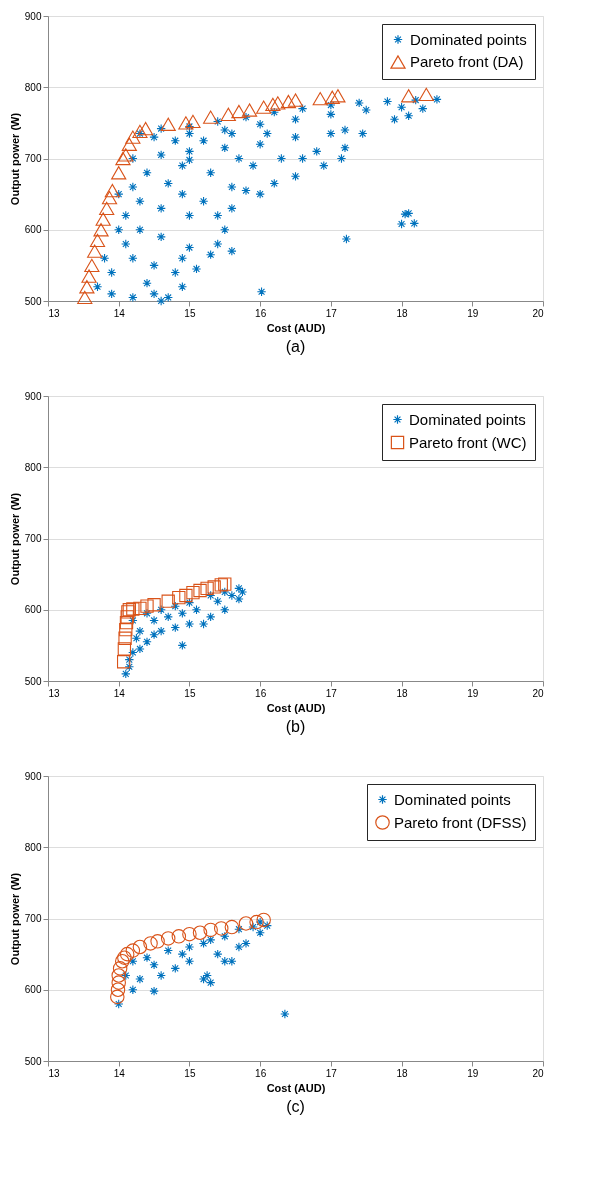  I want to click on text: (c), so click(295, 1106).